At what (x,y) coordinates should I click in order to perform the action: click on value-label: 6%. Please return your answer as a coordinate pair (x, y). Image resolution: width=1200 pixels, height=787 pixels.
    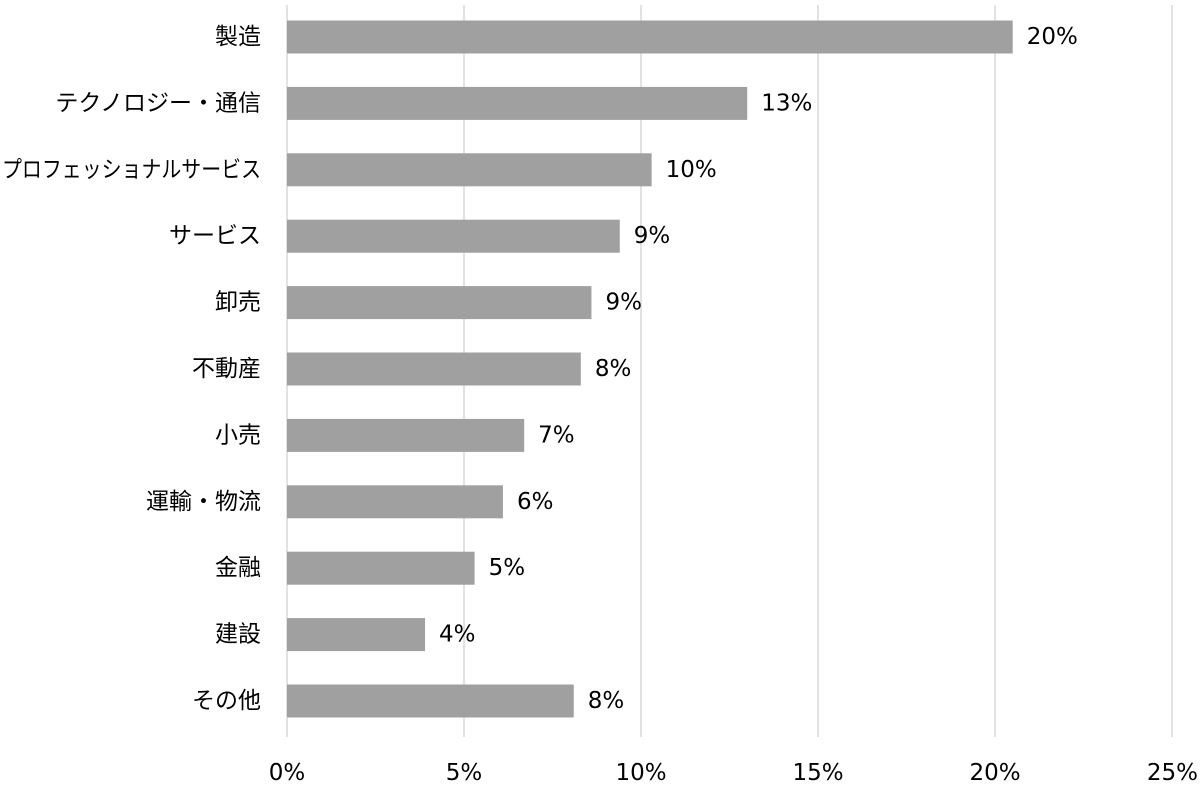
    Looking at the image, I should click on (535, 502).